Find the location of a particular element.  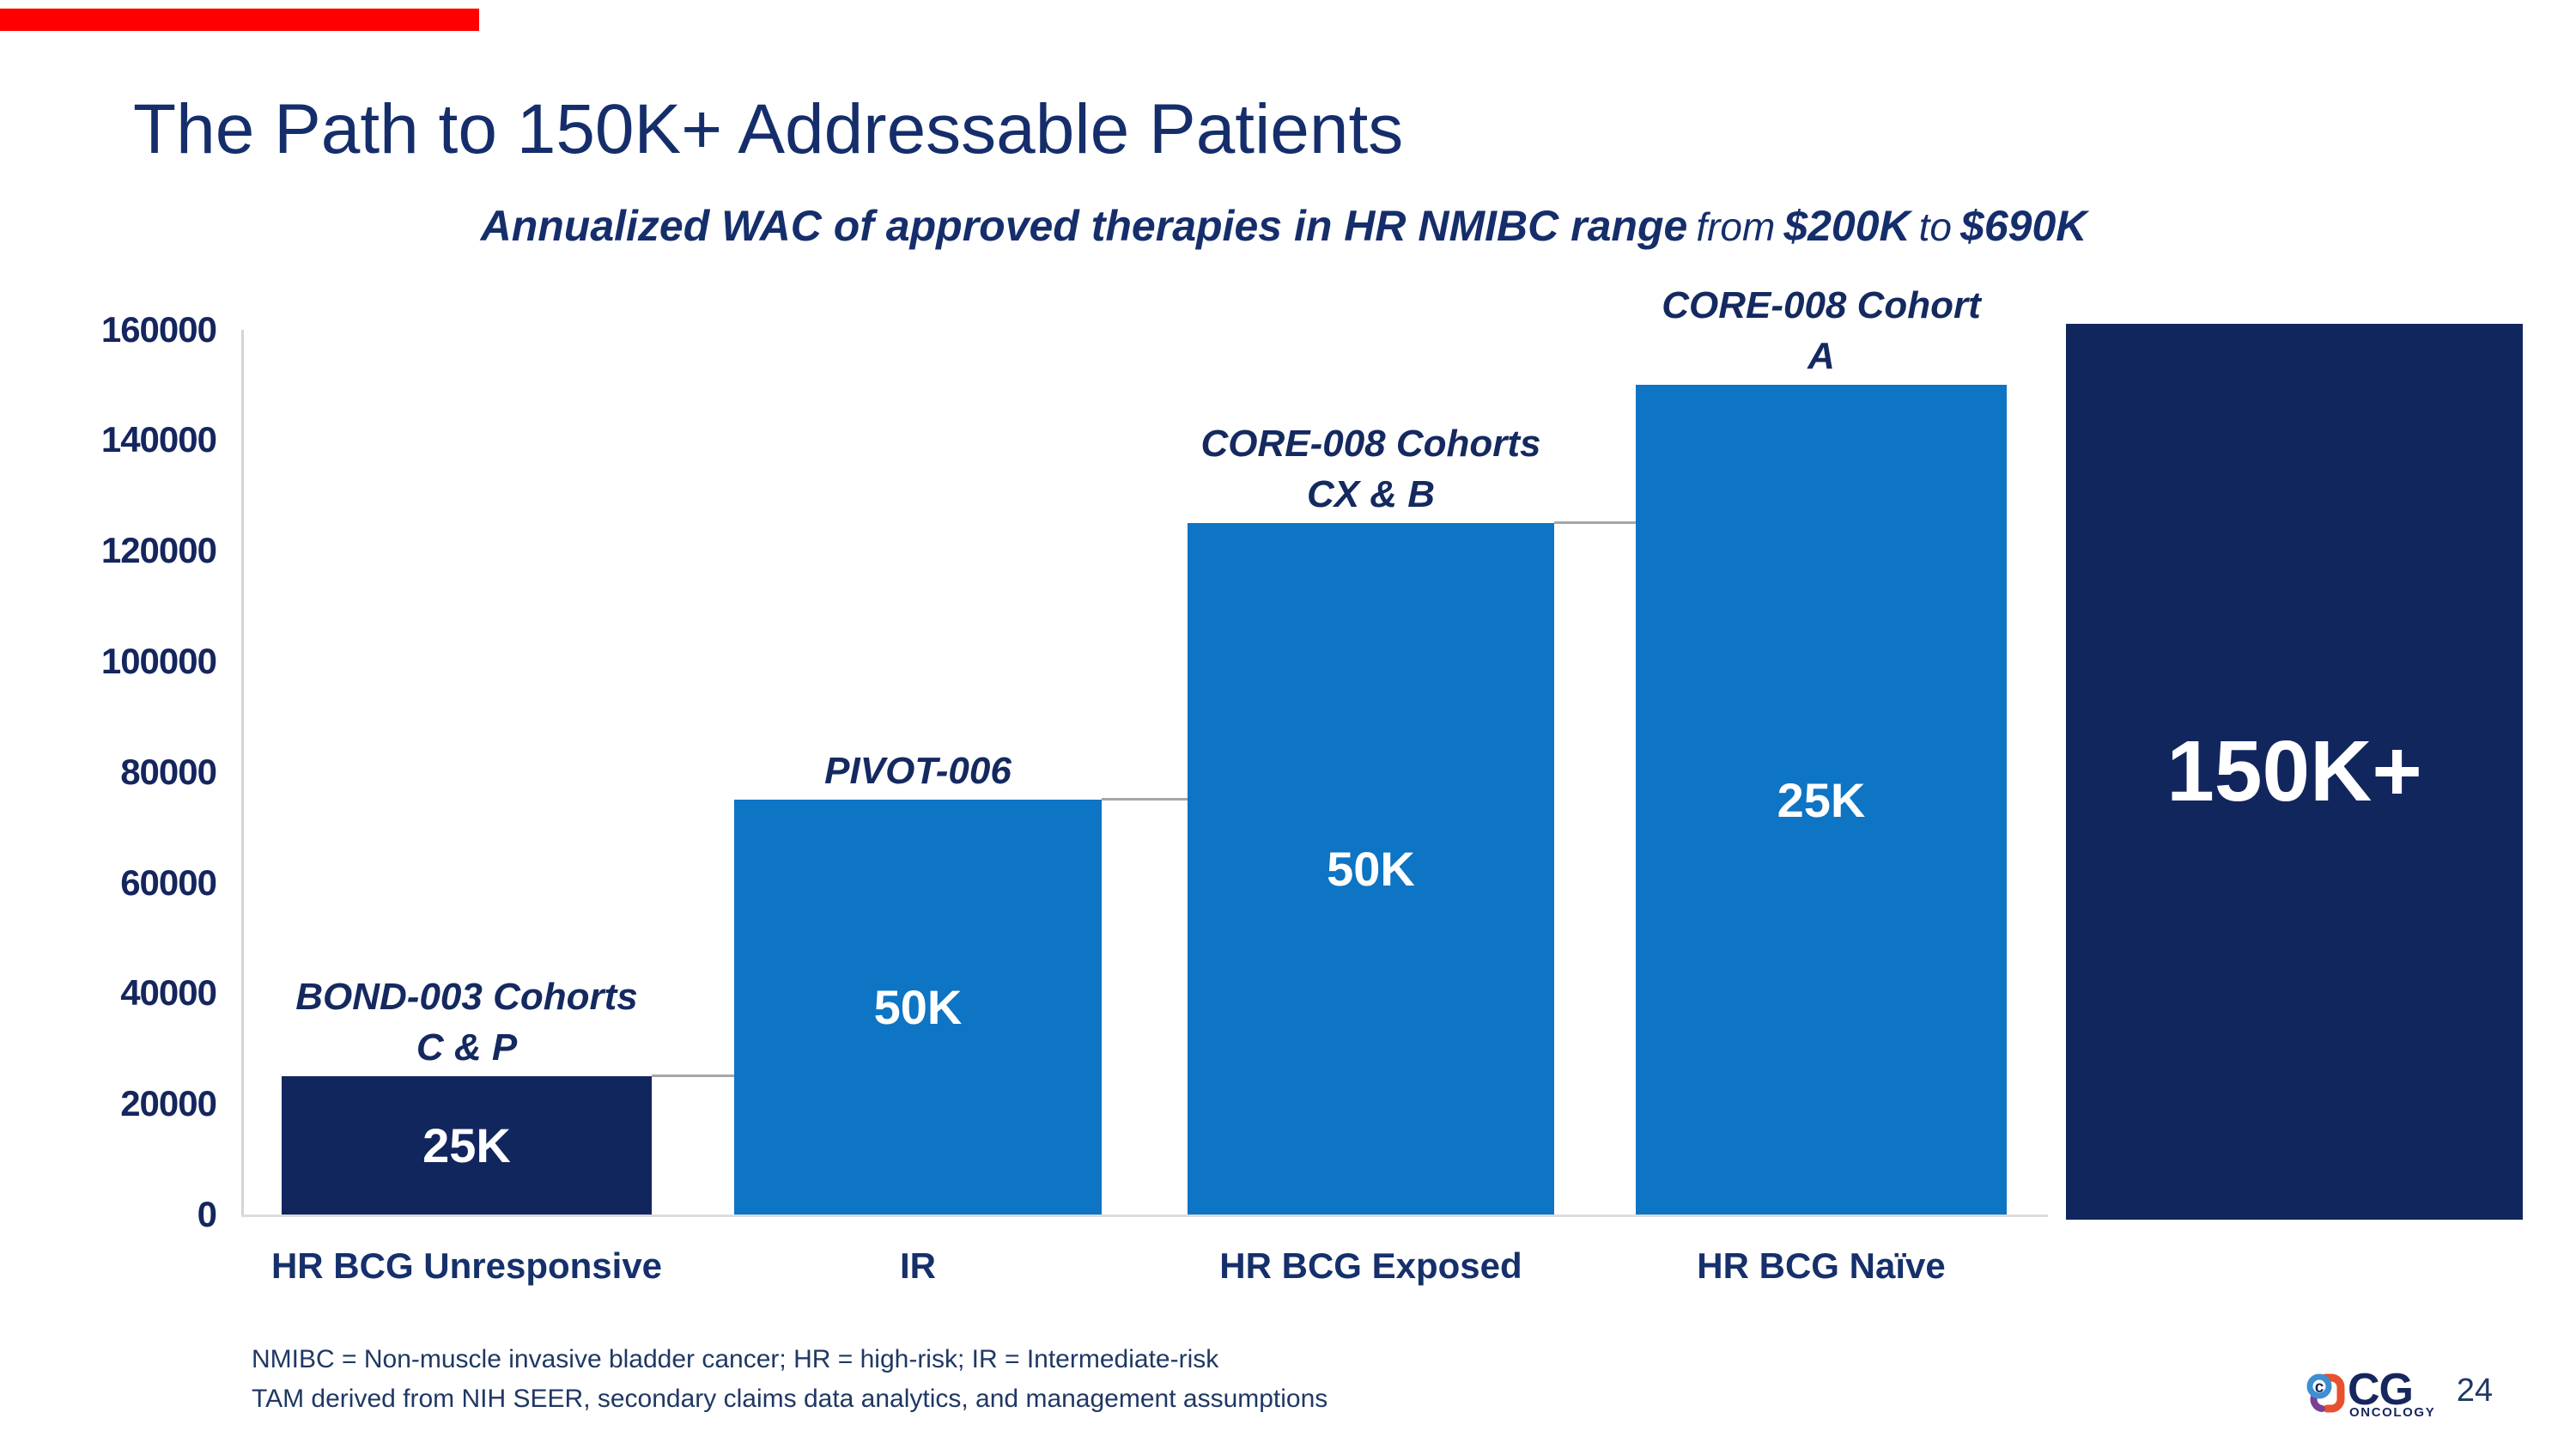

x-axis-category-label: HR BCG Exposed is located at coordinates (1371, 1265).